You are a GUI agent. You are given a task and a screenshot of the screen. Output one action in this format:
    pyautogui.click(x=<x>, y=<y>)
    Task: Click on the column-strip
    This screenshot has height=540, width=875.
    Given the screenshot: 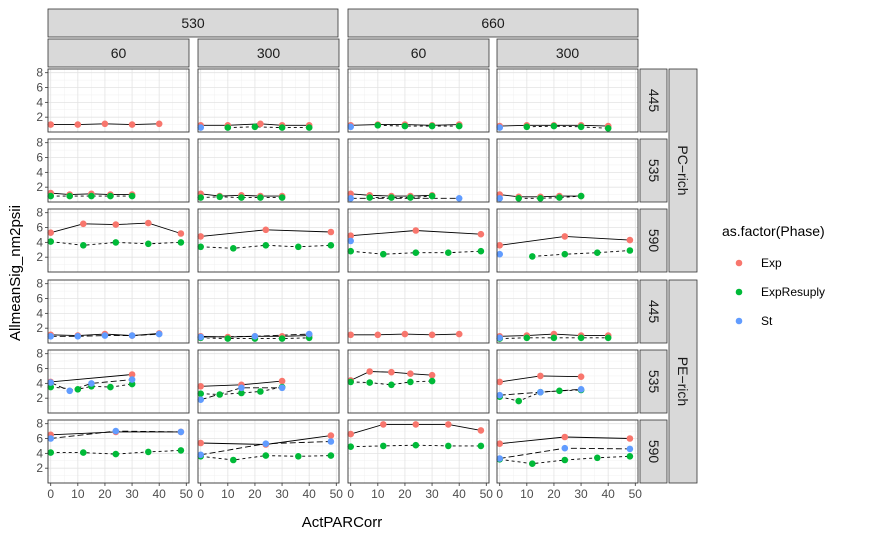 What is the action you would take?
    pyautogui.click(x=418, y=53)
    